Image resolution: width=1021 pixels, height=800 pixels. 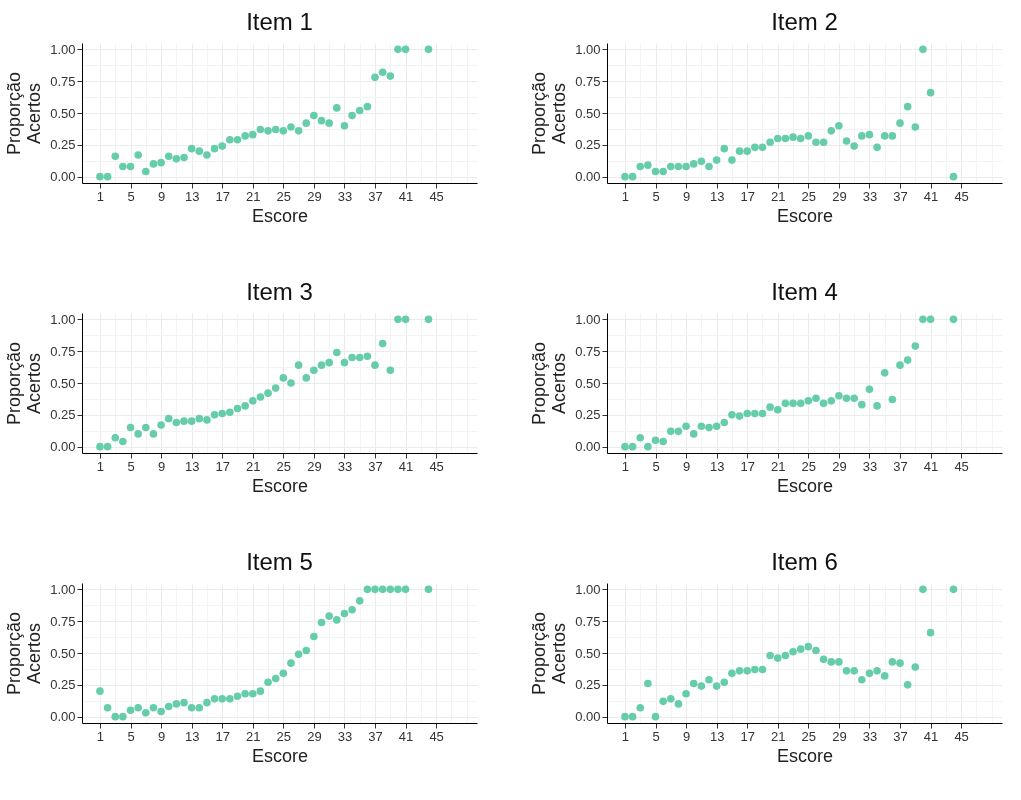 I want to click on x-tick-label: 17, so click(x=747, y=736).